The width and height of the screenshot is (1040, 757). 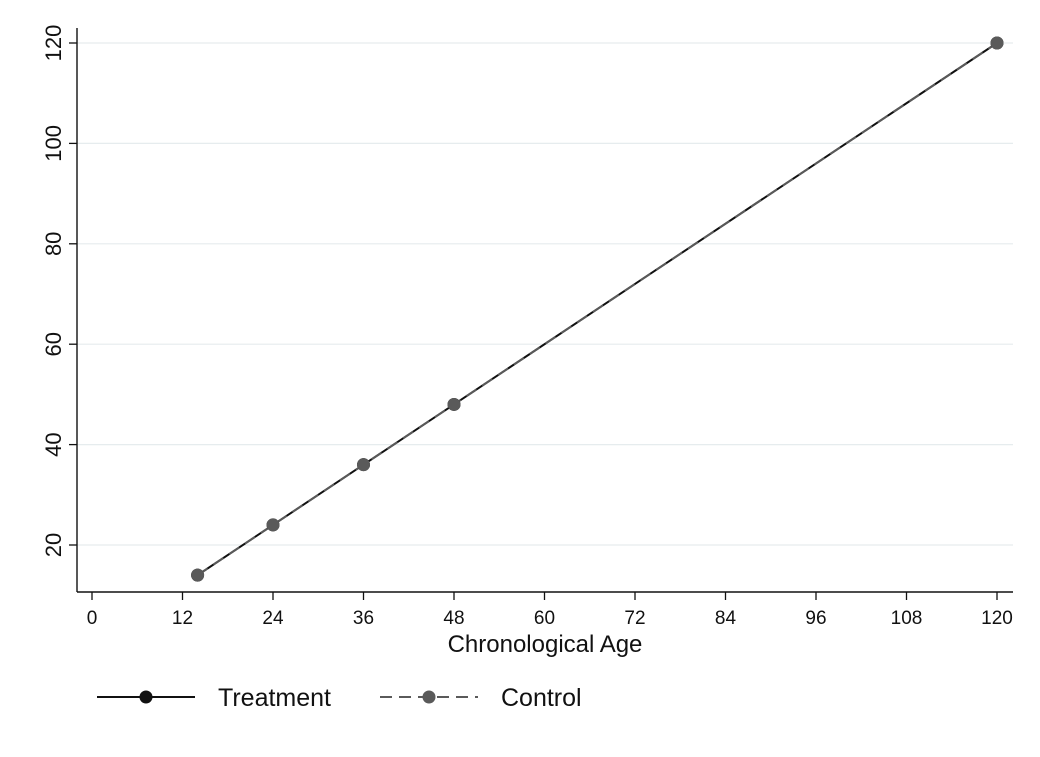 I want to click on legend-treatment-marker, so click(x=146, y=697).